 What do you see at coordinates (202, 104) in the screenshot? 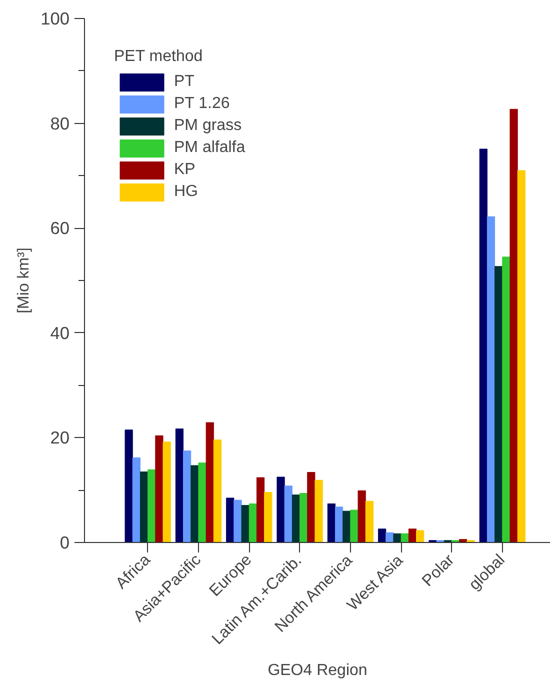
I see `legend-label: PT 1.26` at bounding box center [202, 104].